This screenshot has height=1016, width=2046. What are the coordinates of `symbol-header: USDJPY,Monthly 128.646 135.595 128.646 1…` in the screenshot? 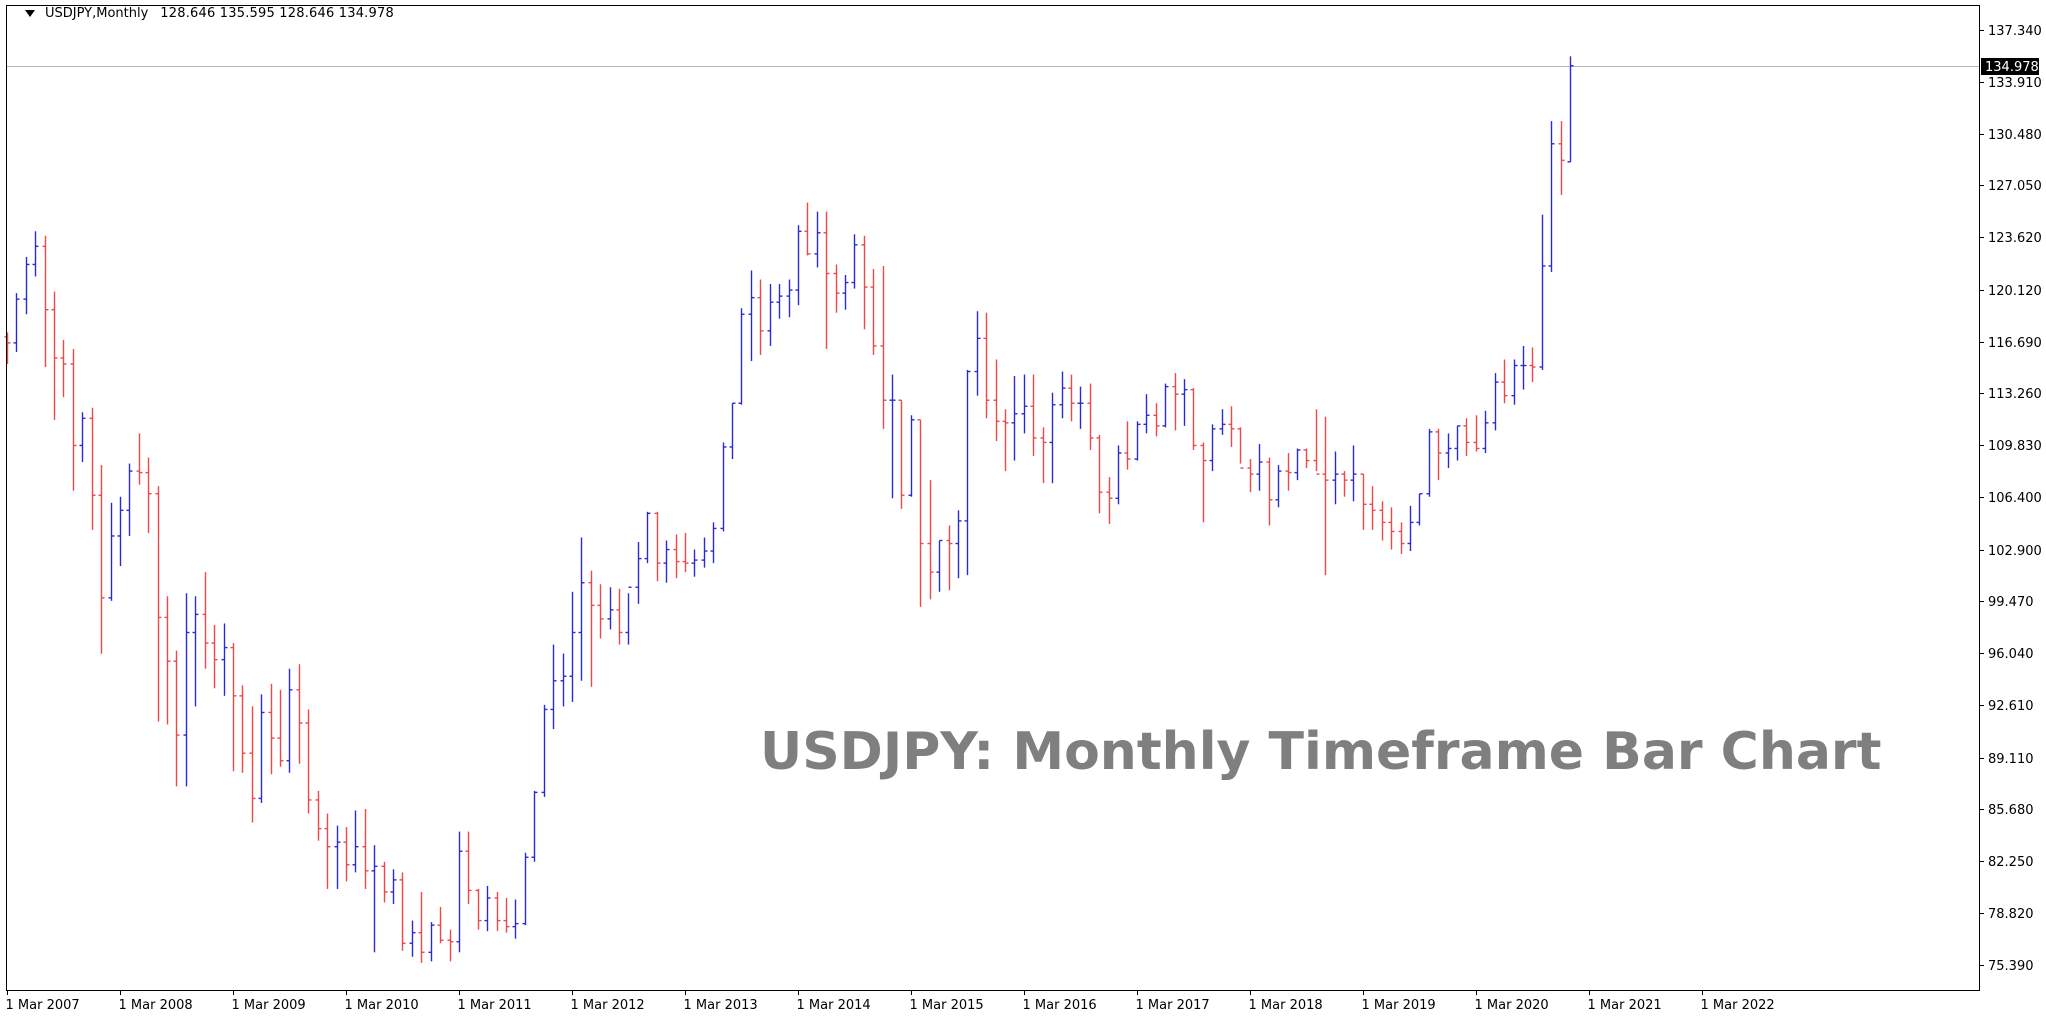 It's located at (209, 13).